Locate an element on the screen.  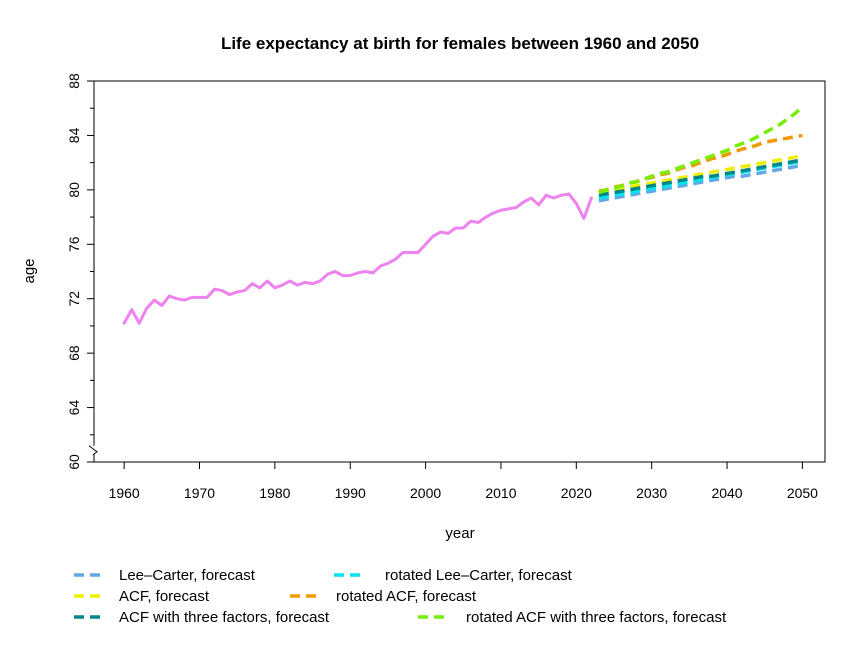
x-tick-label: 2050 is located at coordinates (802, 493).